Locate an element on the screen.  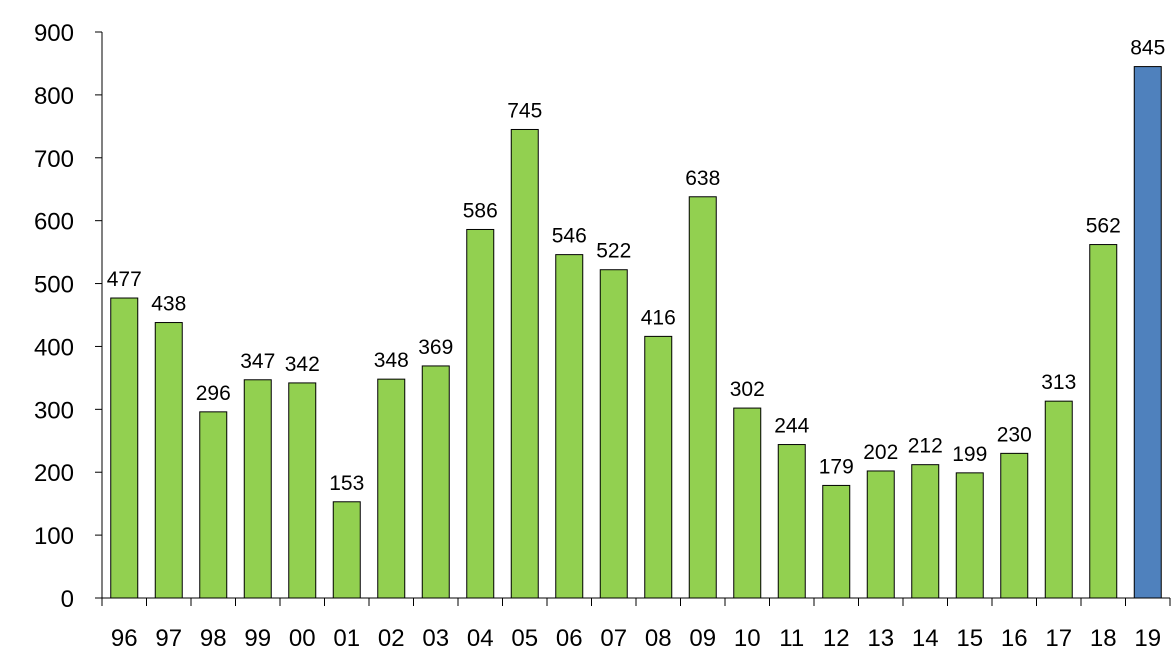
x-tick-label-14: 14 is located at coordinates (925, 638).